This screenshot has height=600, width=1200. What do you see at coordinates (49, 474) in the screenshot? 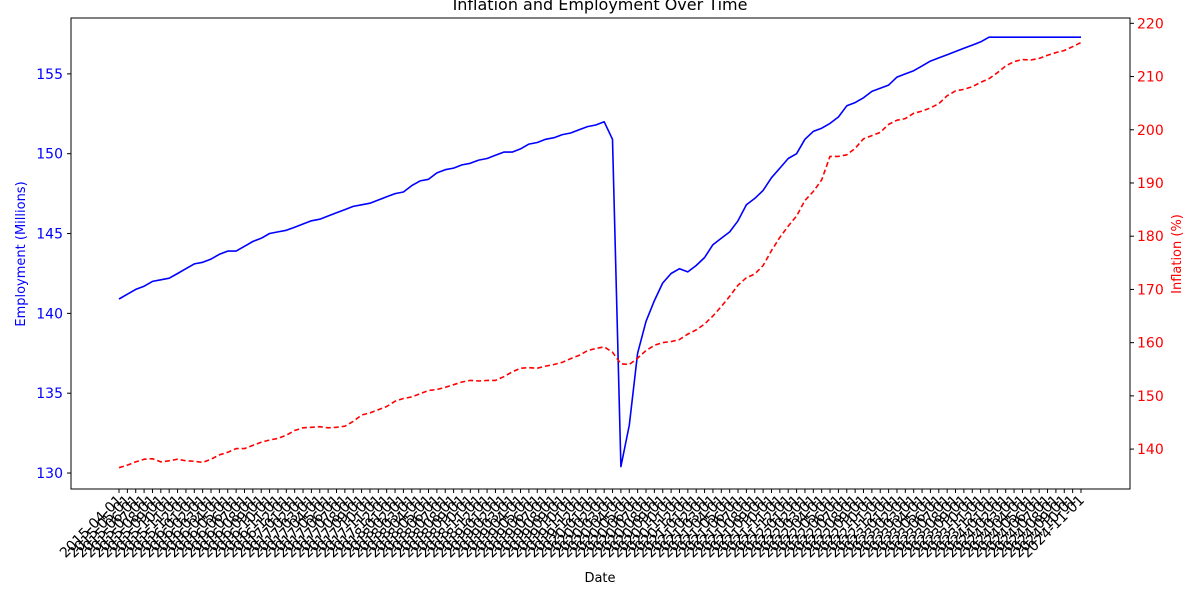
I see `y-left-tick-label: 130` at bounding box center [49, 474].